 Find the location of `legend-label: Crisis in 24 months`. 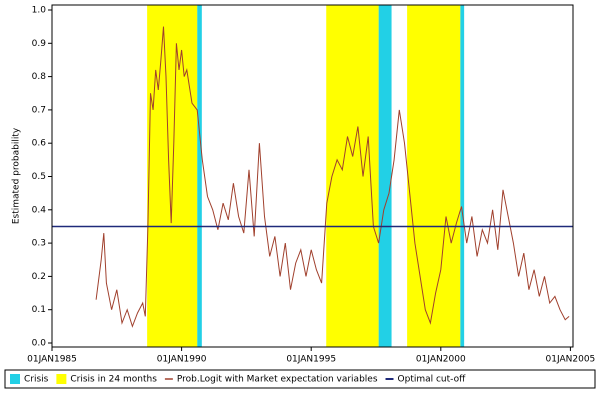

legend-label: Crisis in 24 months is located at coordinates (113, 380).